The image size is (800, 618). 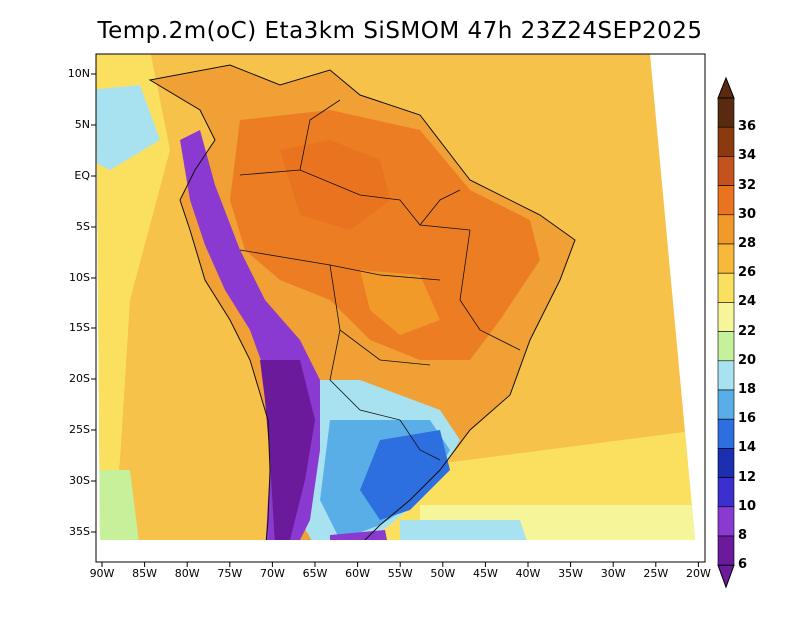 I want to click on colorbar-label: 16, so click(x=747, y=419).